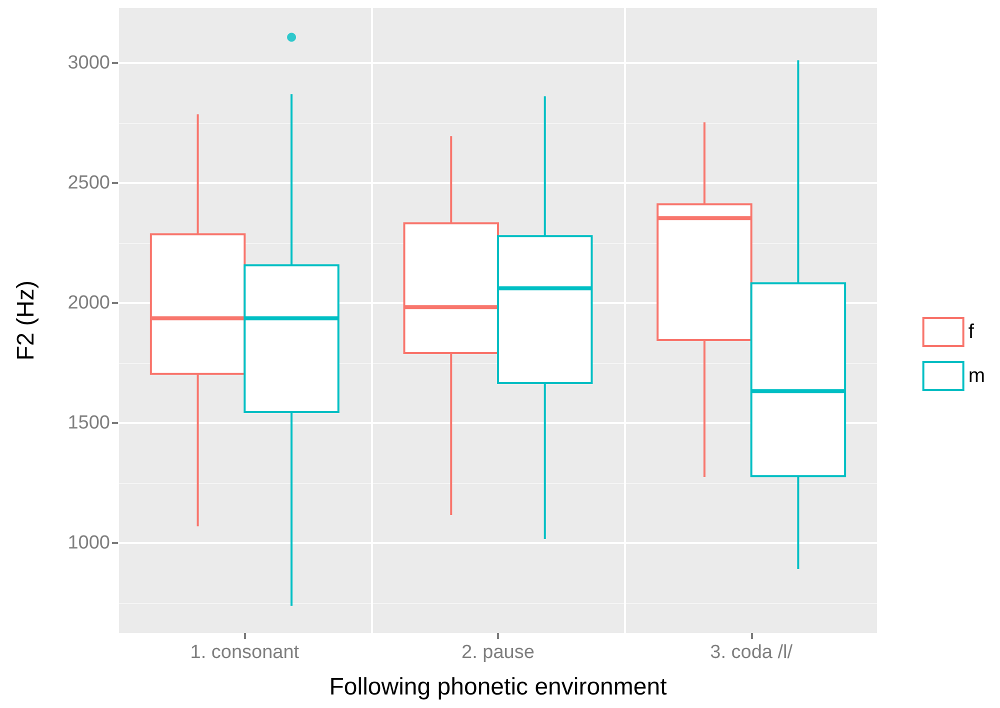  I want to click on y-tick-label: 1500, so click(89, 423).